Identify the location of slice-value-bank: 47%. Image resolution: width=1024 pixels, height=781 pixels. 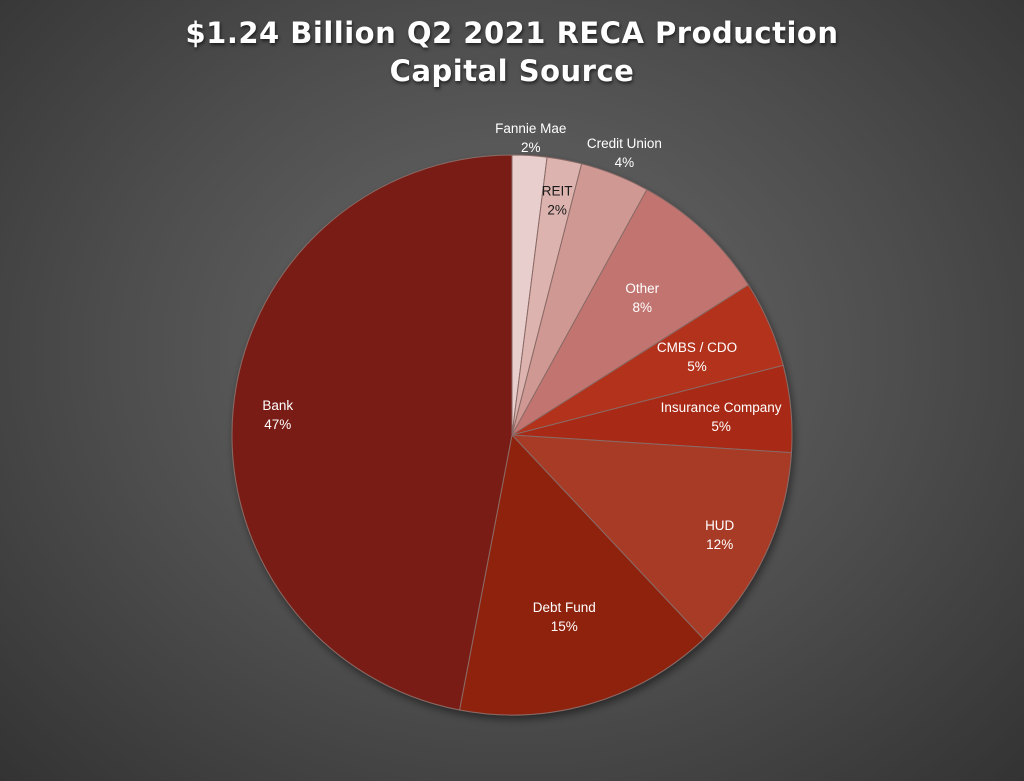
(277, 424).